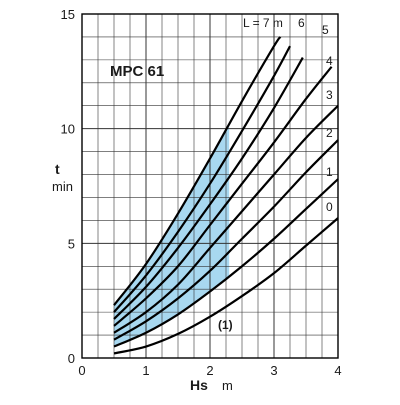 The height and width of the screenshot is (405, 400). What do you see at coordinates (68, 129) in the screenshot?
I see `y-tick-label: 10` at bounding box center [68, 129].